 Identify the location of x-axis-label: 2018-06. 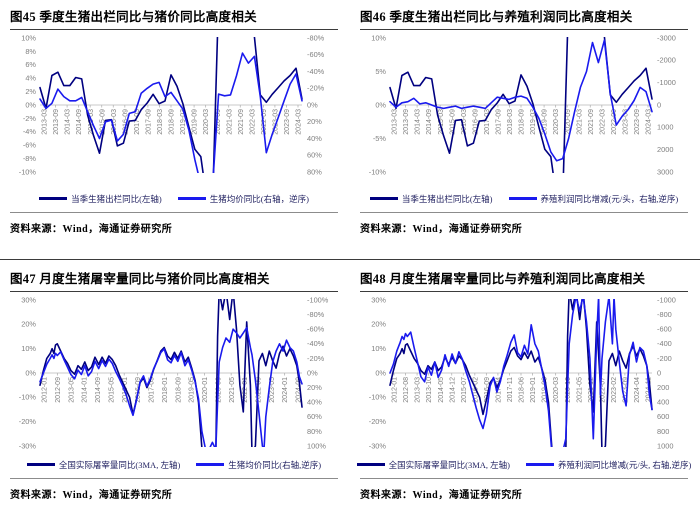
(522, 390).